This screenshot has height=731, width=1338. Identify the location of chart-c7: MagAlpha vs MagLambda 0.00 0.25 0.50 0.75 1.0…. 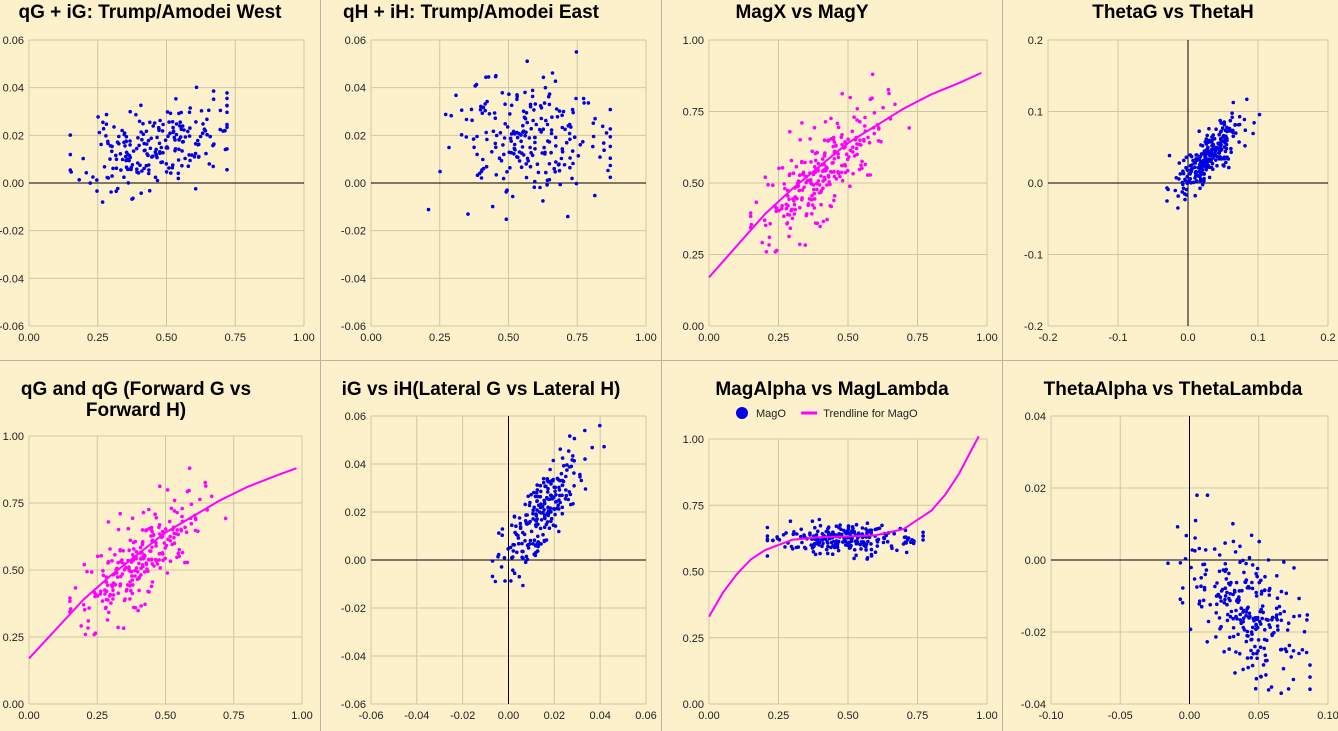
(840, 550).